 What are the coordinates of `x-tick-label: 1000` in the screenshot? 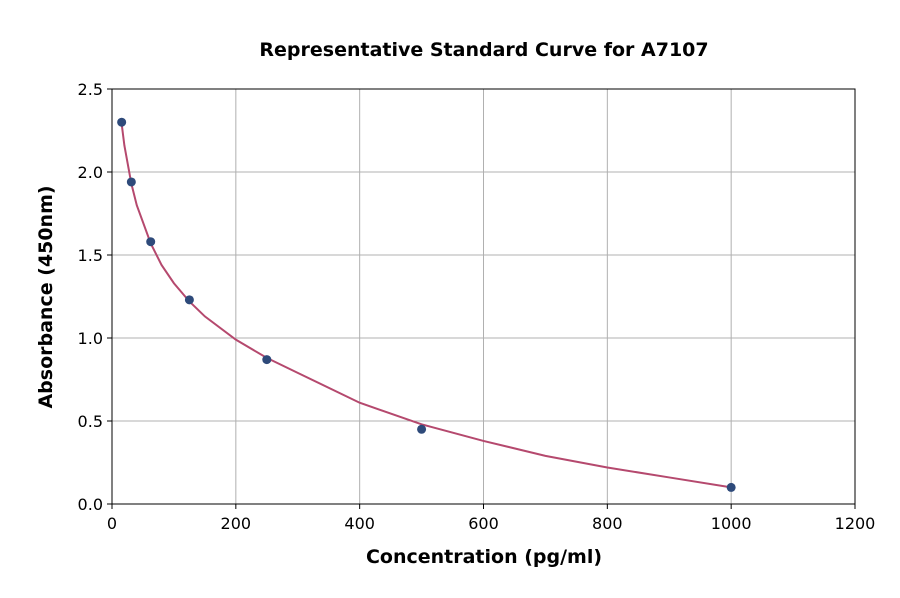 It's located at (731, 523).